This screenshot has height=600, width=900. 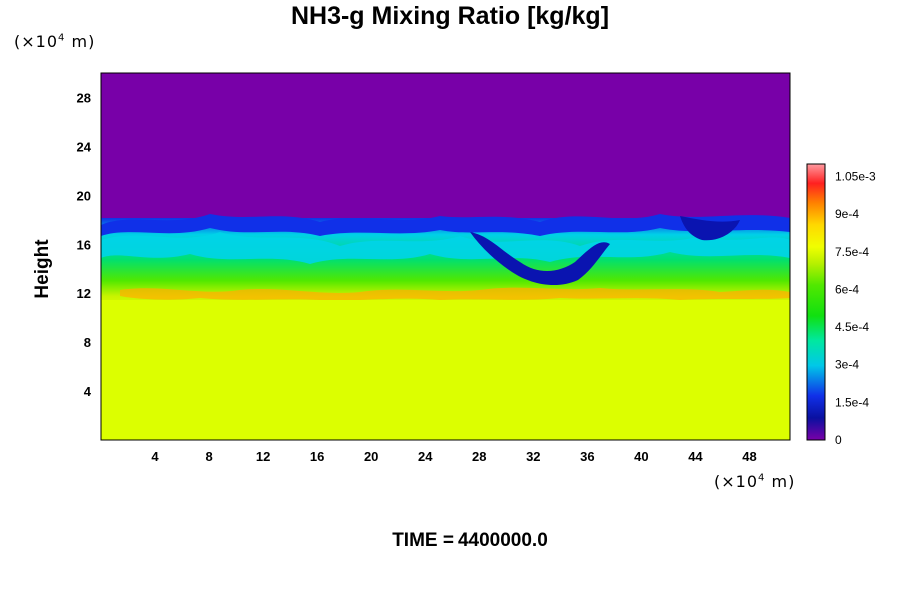 What do you see at coordinates (533, 456) in the screenshot?
I see `x-tick-32: 32` at bounding box center [533, 456].